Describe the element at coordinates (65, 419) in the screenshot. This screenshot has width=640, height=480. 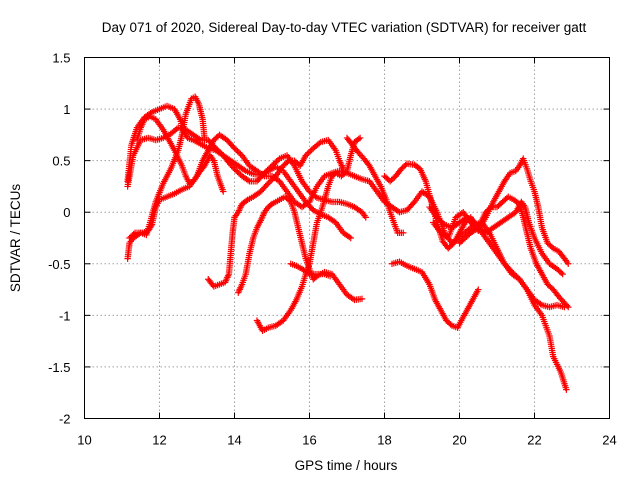
I see `y-tick-label: -2` at that location.